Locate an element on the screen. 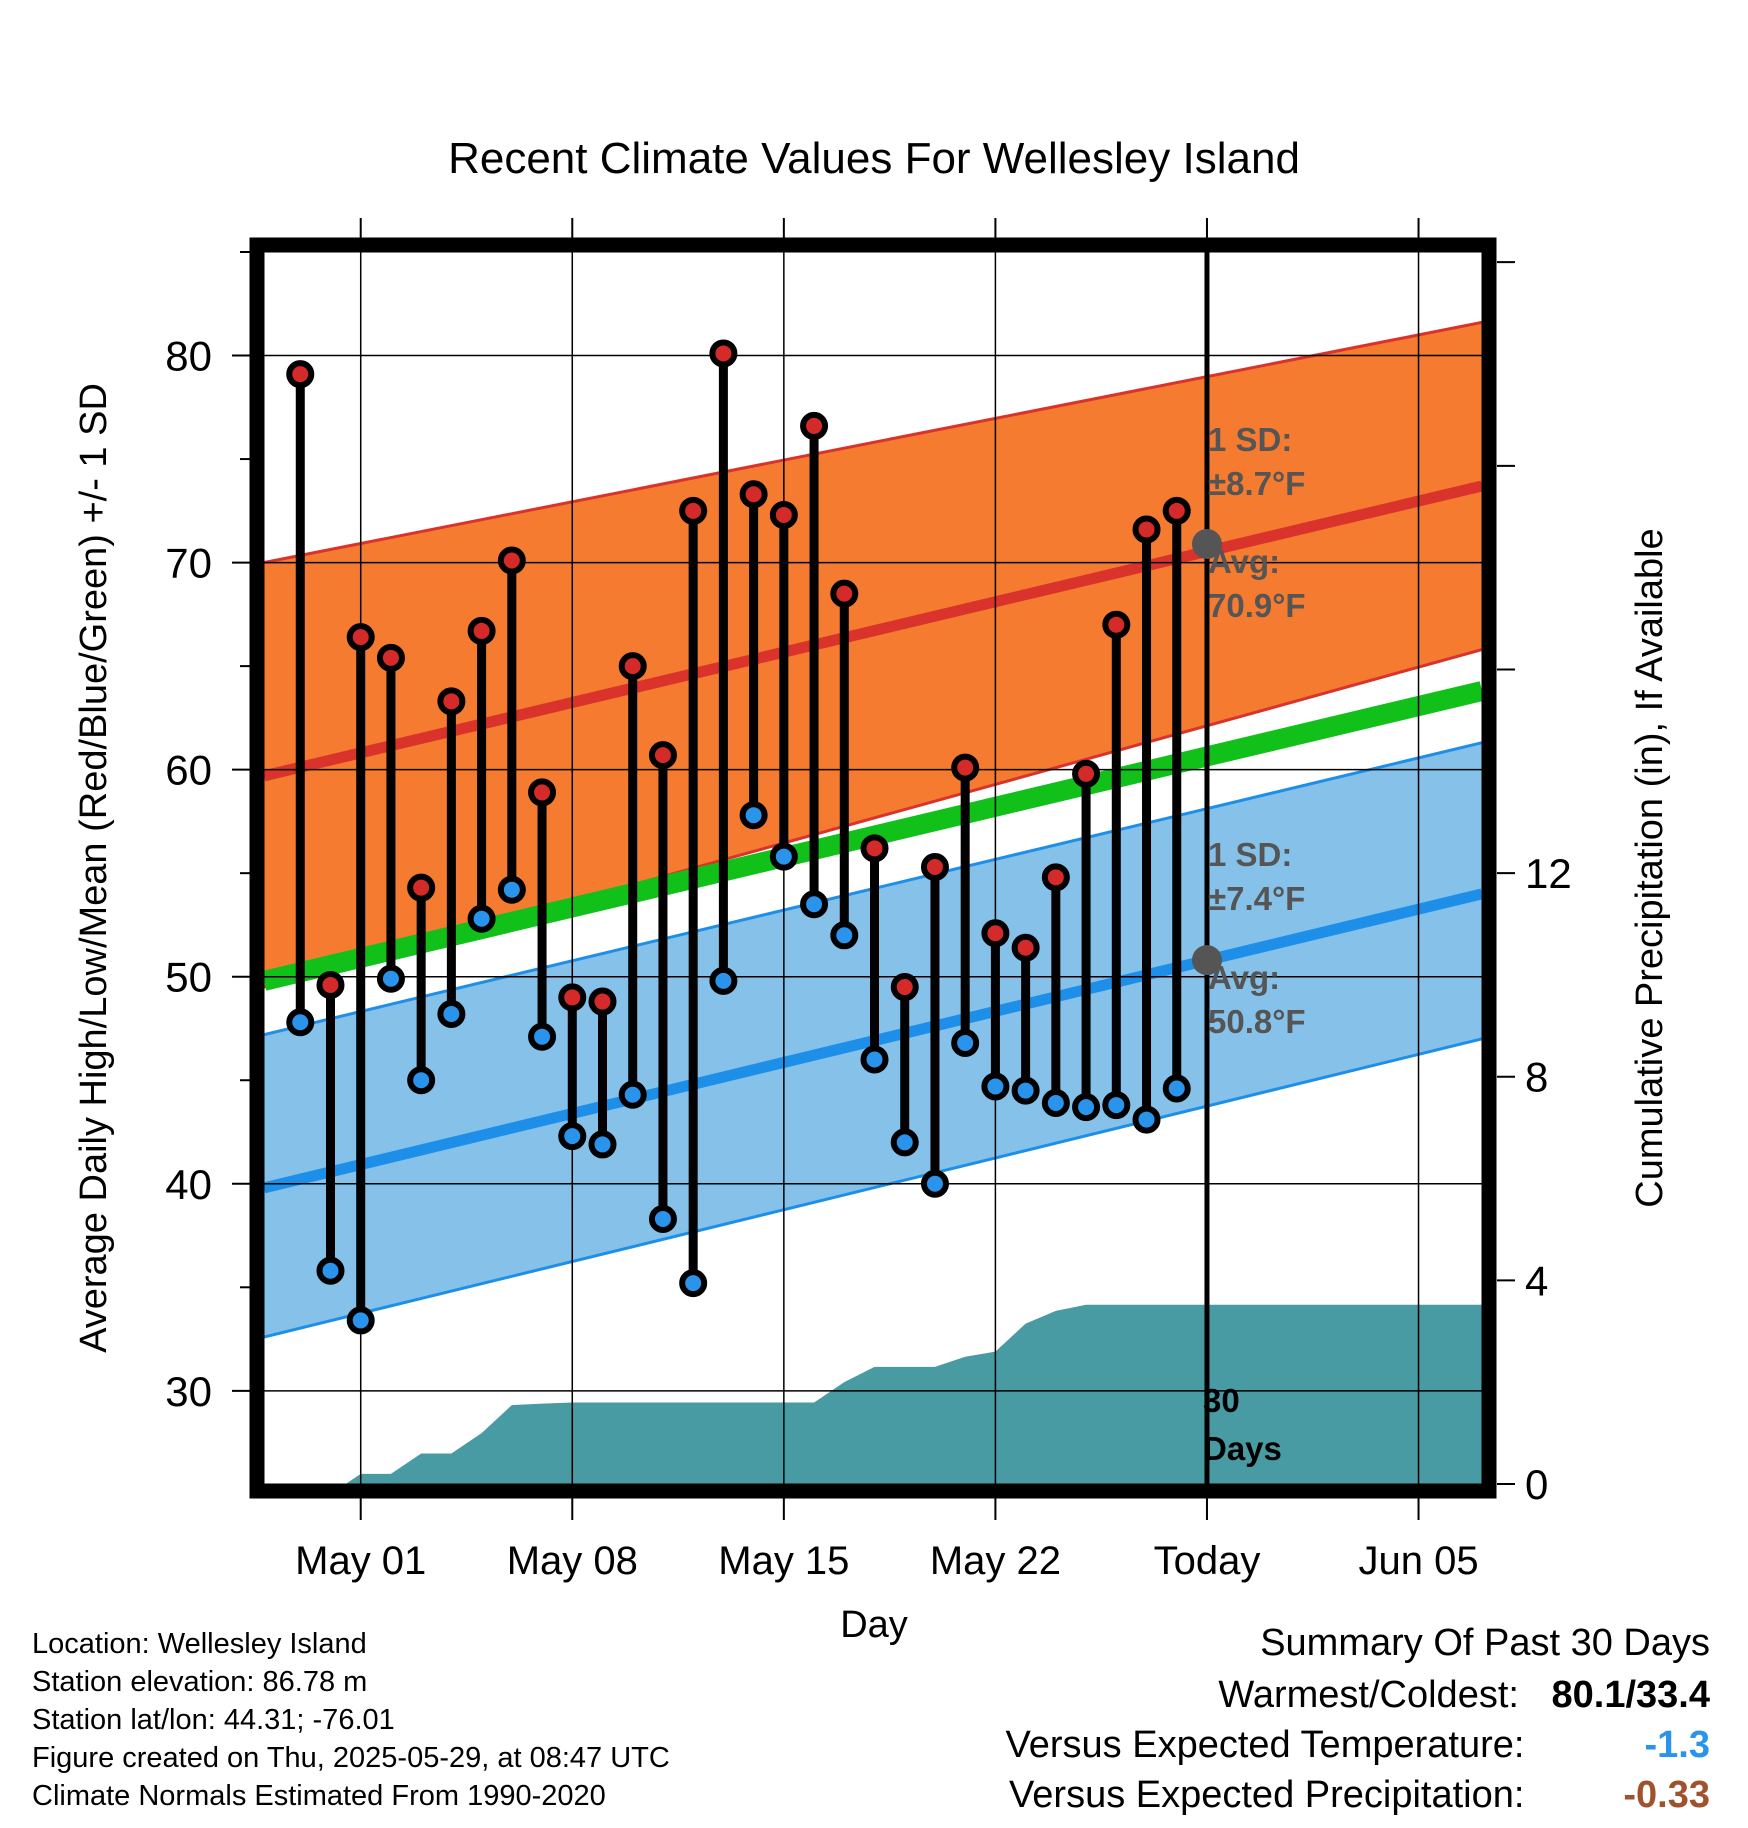 The image size is (1748, 1828). summary-temp-row: Versus Expected Temperature: -1.3 is located at coordinates (1358, 1745).